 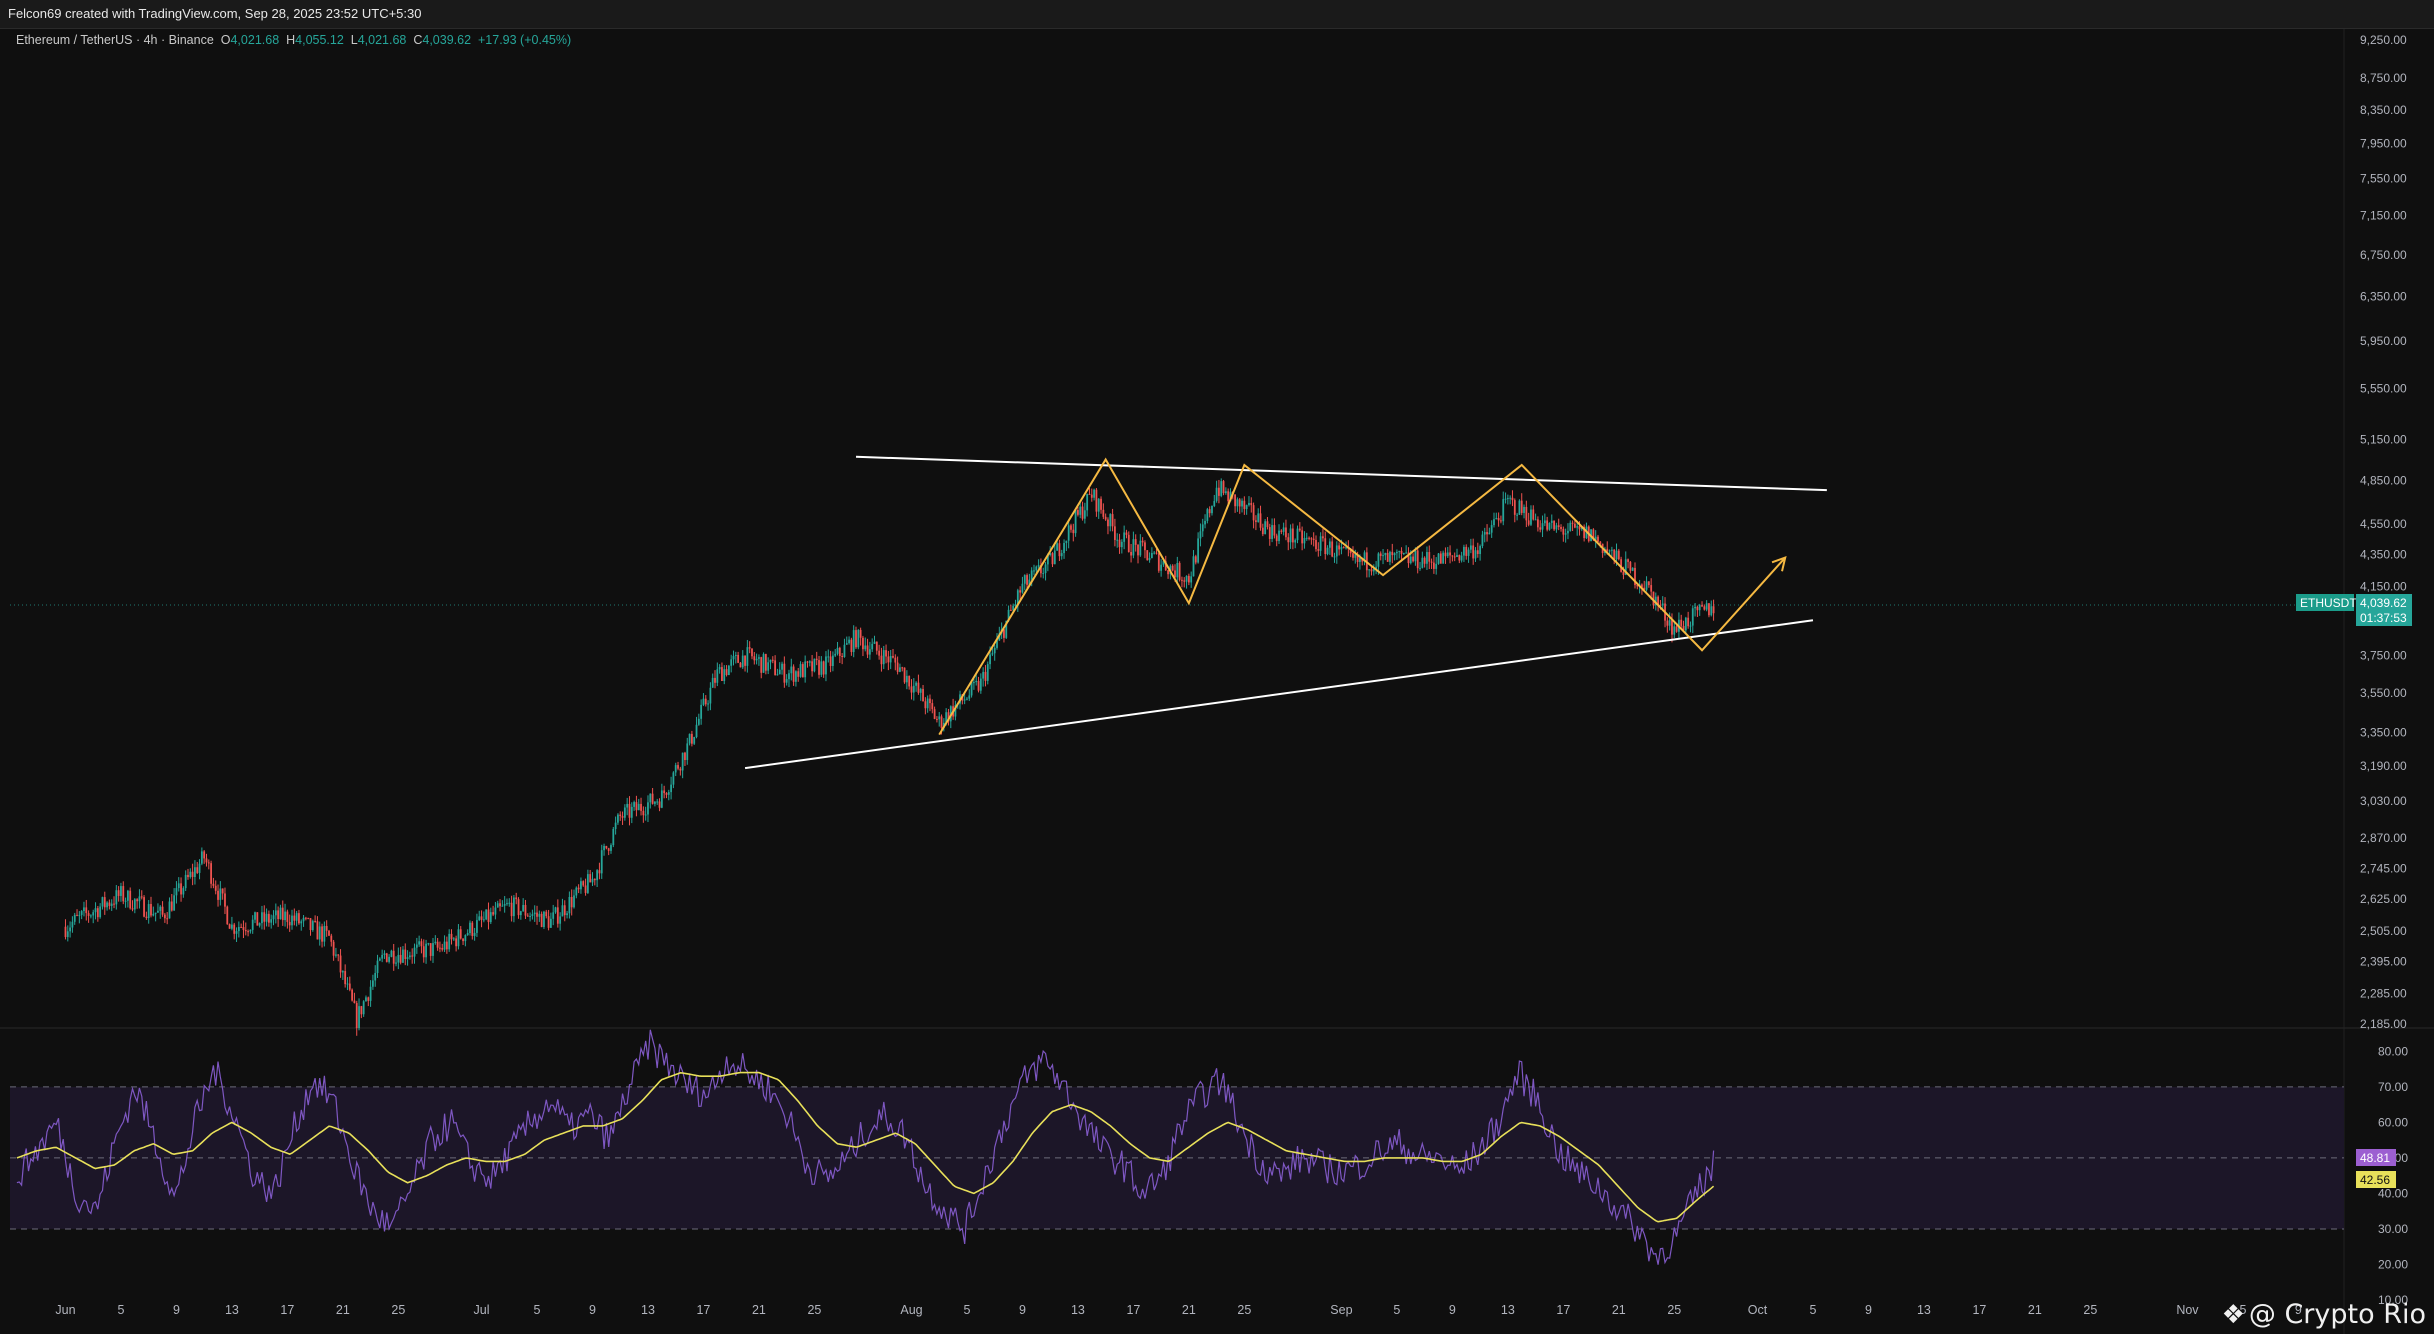 I want to click on price-tick-label: 5,150.00, so click(x=2383, y=439).